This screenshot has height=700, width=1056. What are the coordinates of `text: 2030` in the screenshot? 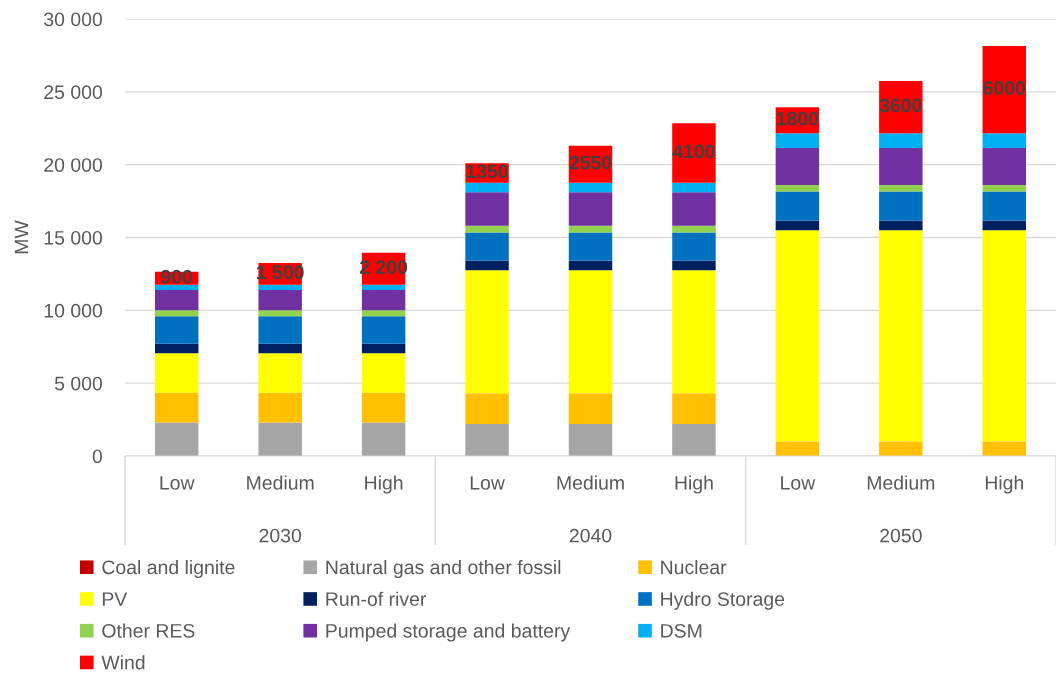 It's located at (280, 535).